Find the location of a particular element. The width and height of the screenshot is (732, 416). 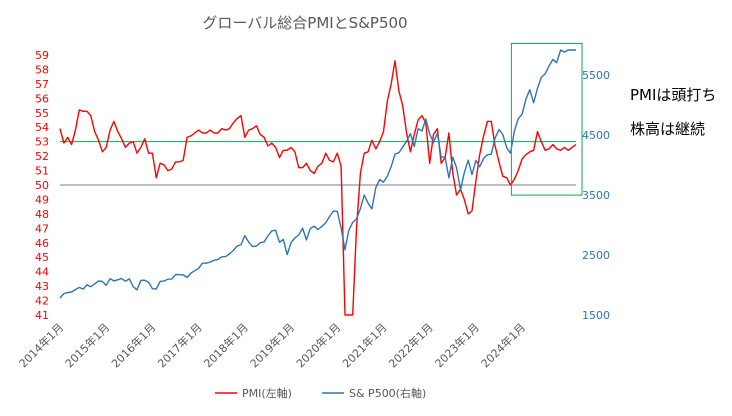

left-tick-label: 46 is located at coordinates (42, 243).